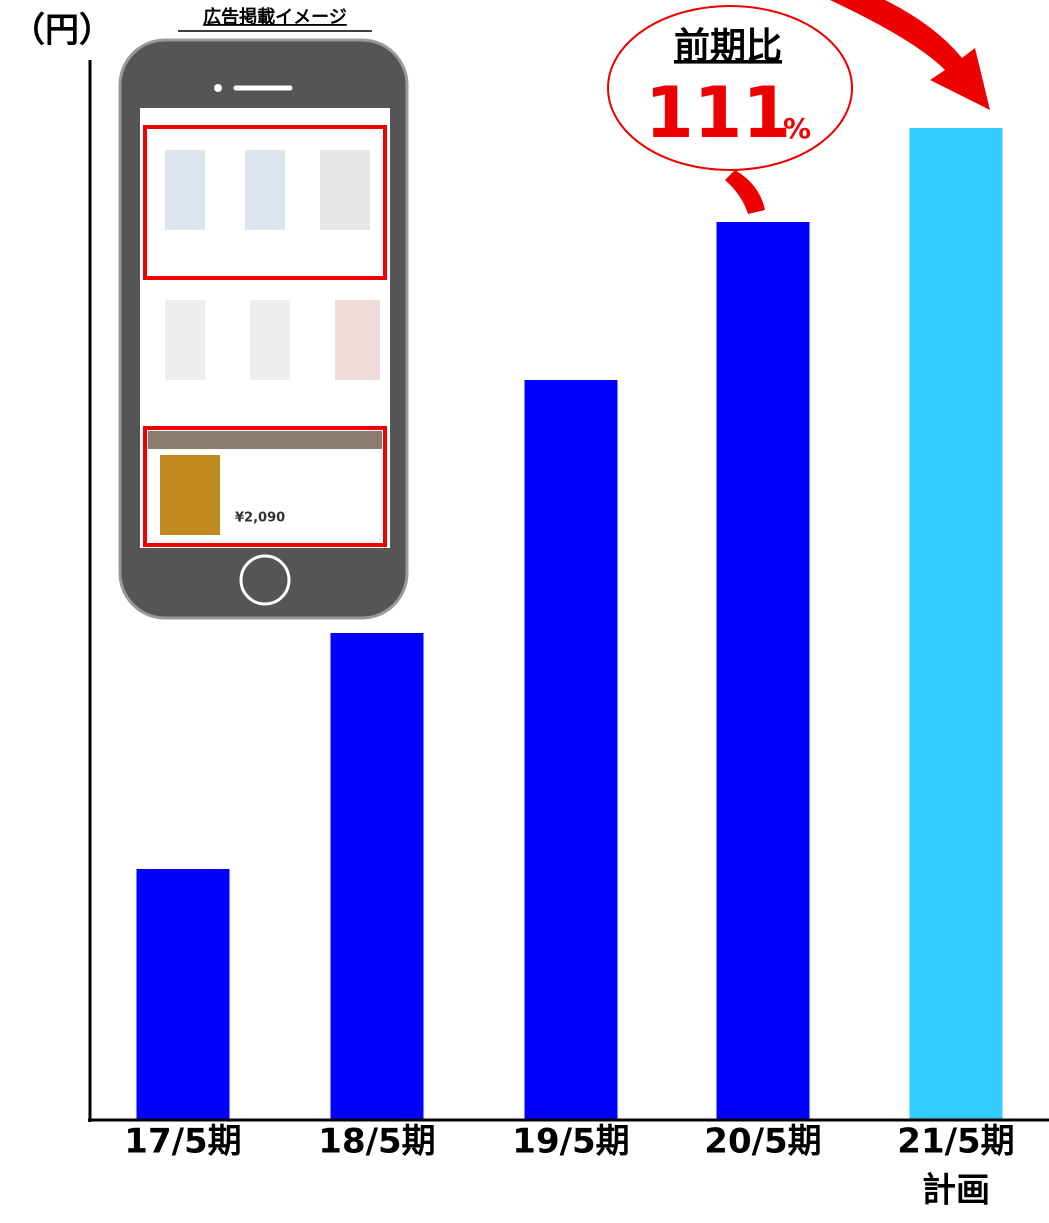  Describe the element at coordinates (275, 17) in the screenshot. I see `inset-title: 広告掲載イメージ` at that location.